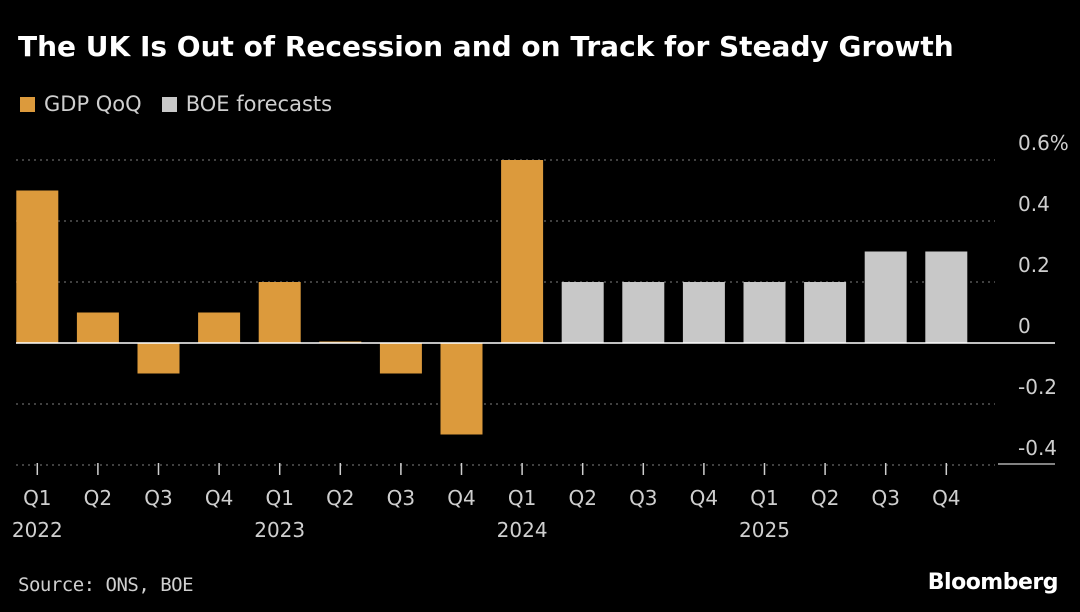 The height and width of the screenshot is (612, 1080). What do you see at coordinates (1034, 265) in the screenshot?
I see `y-tick-label: 0.2` at bounding box center [1034, 265].